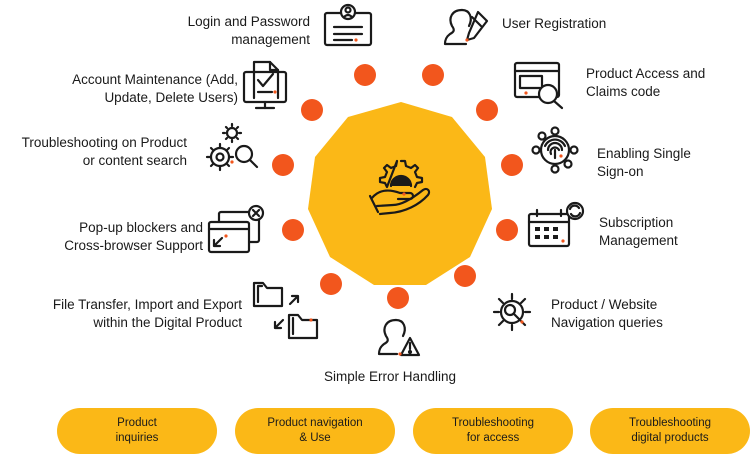 Image resolution: width=750 pixels, height=458 pixels. Describe the element at coordinates (265, 85) in the screenshot. I see `monitor-checklist-icon` at that location.